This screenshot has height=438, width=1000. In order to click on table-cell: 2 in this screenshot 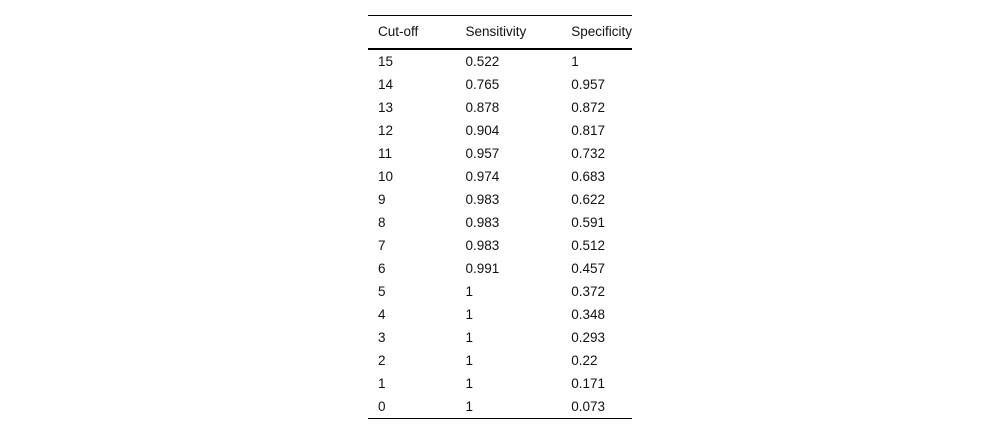, I will do `click(382, 360)`.